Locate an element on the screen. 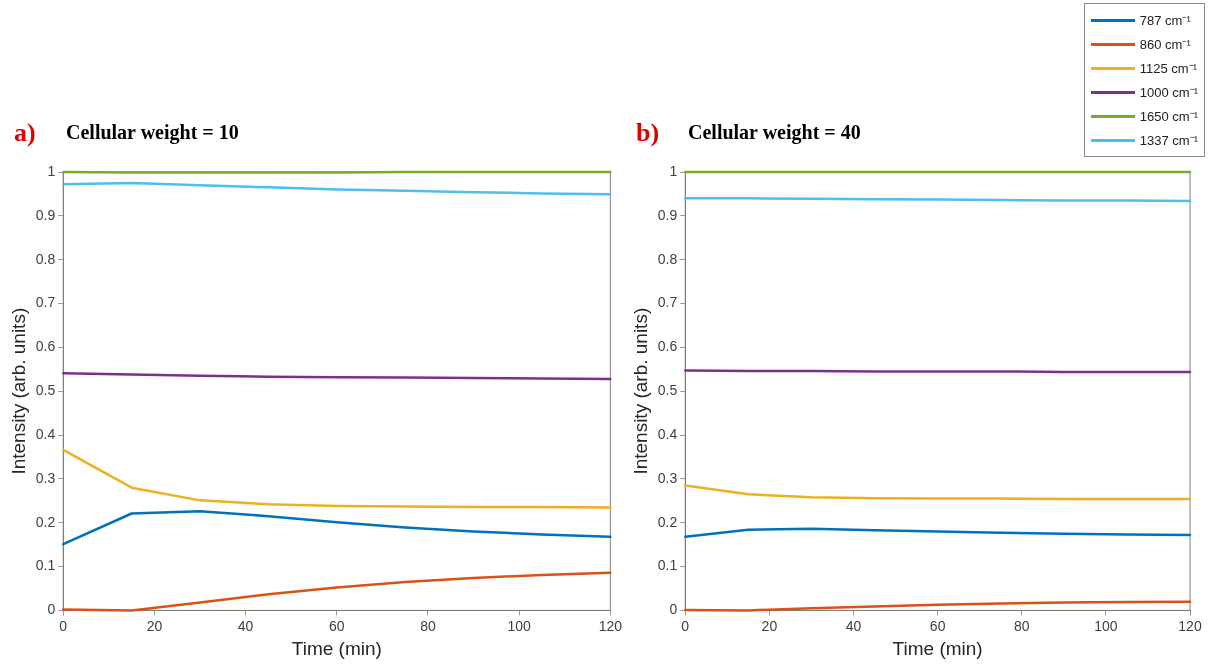 This screenshot has height=669, width=1215. legend-label: 787 cm⁻¹ is located at coordinates (1165, 20).